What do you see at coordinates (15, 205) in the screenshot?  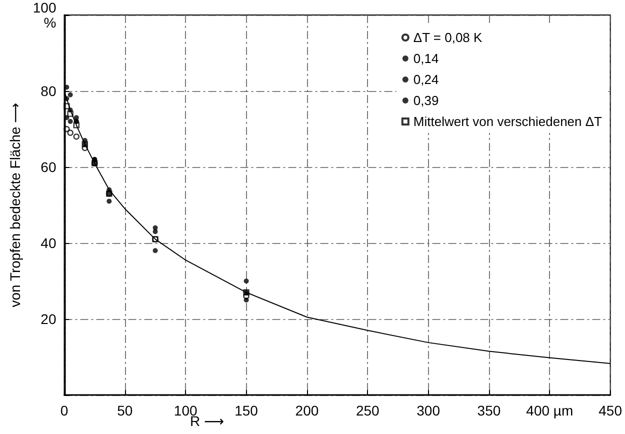 I see `y-axis-title: von Tropfen bedeckte Fläche ⟶` at bounding box center [15, 205].